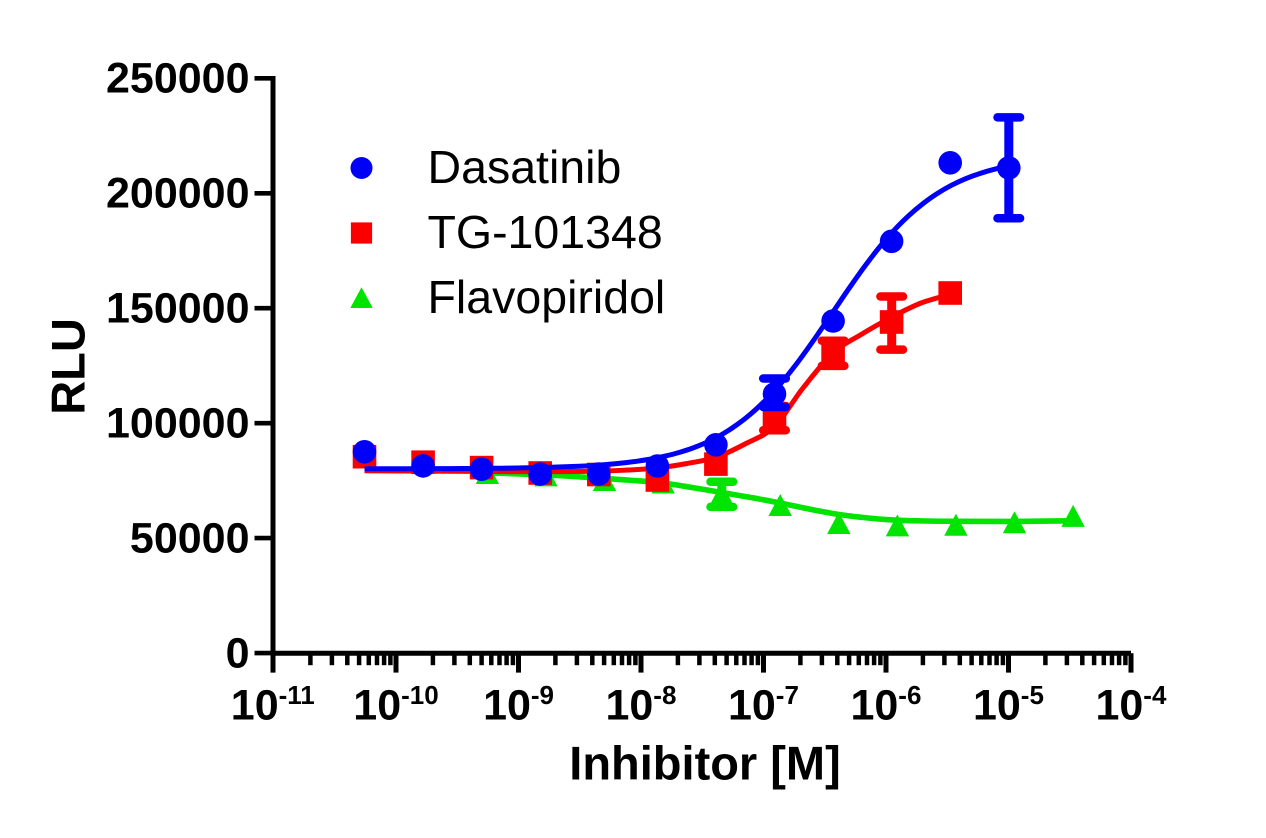 The height and width of the screenshot is (838, 1266). Describe the element at coordinates (178, 423) in the screenshot. I see `svg-text: 100000` at that location.